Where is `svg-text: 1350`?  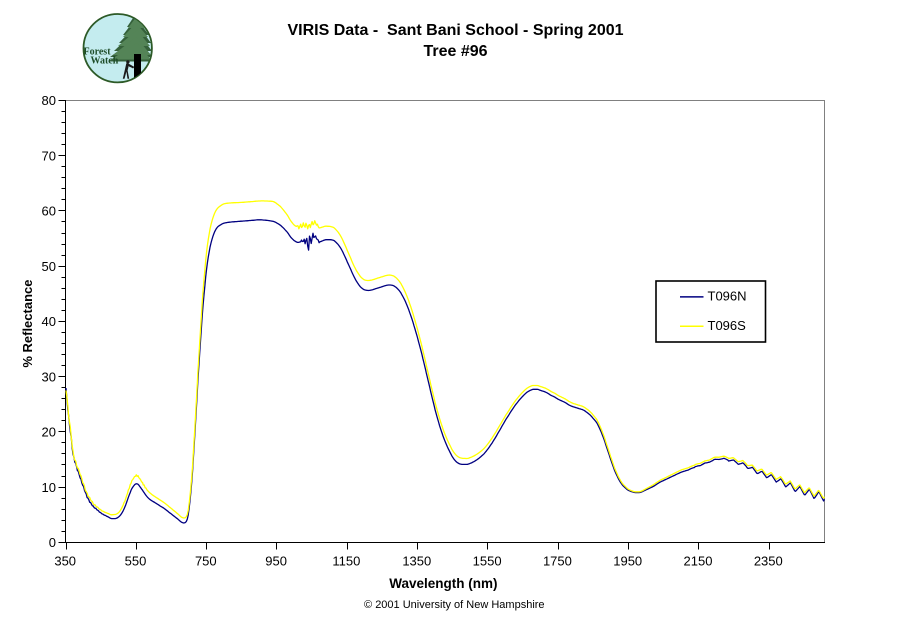 svg-text: 1350 is located at coordinates (416, 561).